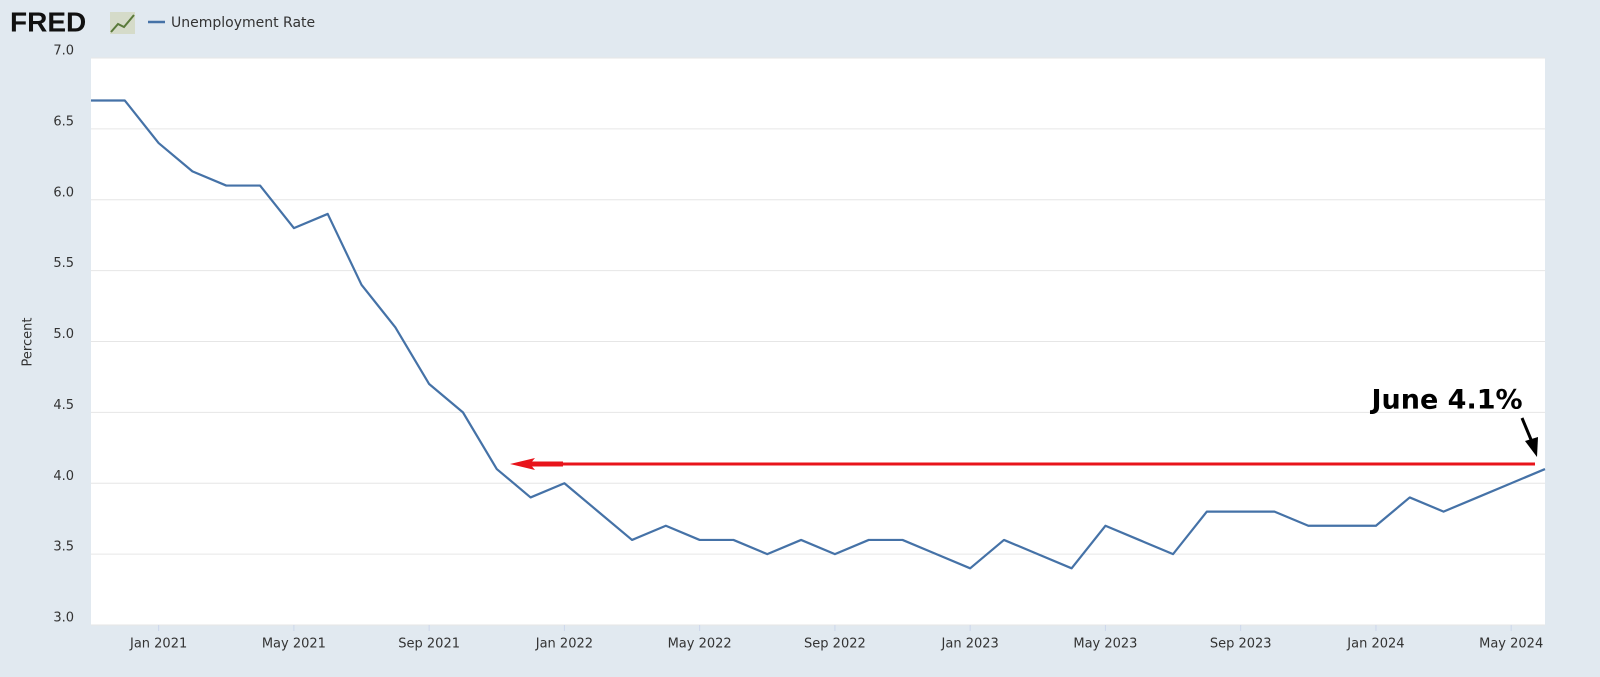 The height and width of the screenshot is (677, 1600). What do you see at coordinates (1511, 644) in the screenshot?
I see `x-tick-label: May 2024` at bounding box center [1511, 644].